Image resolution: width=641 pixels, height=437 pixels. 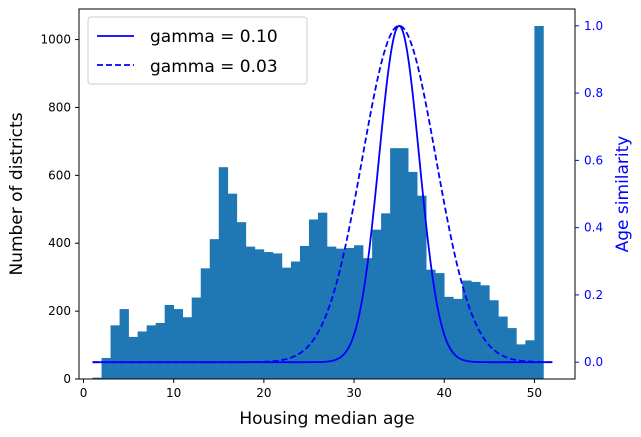 I want to click on y-tick-label: 200, so click(x=59, y=311).